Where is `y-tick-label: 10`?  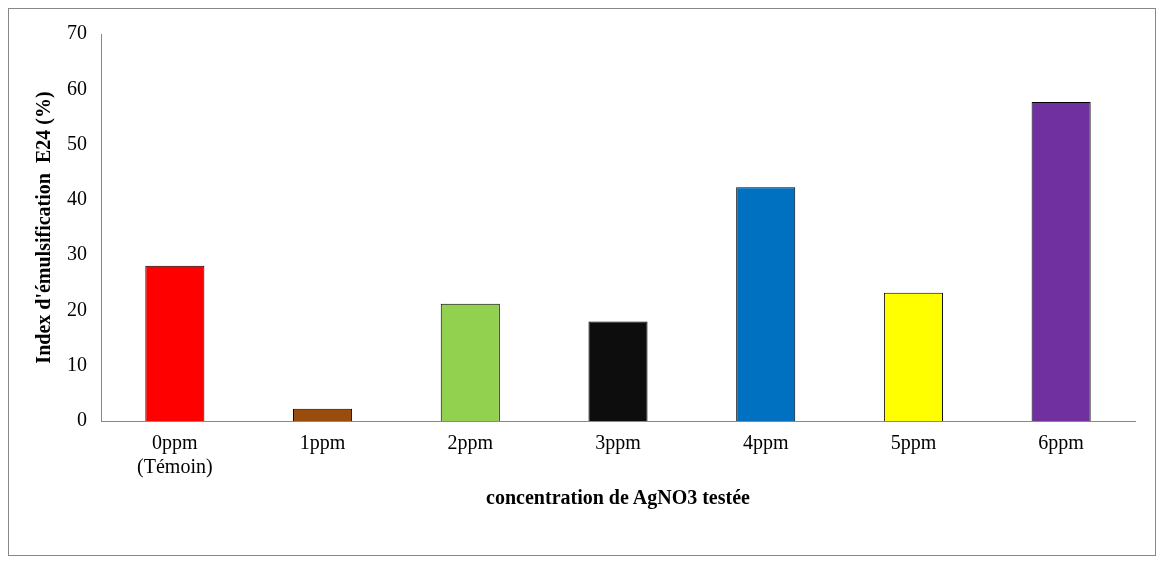
y-tick-label: 10 is located at coordinates (77, 363).